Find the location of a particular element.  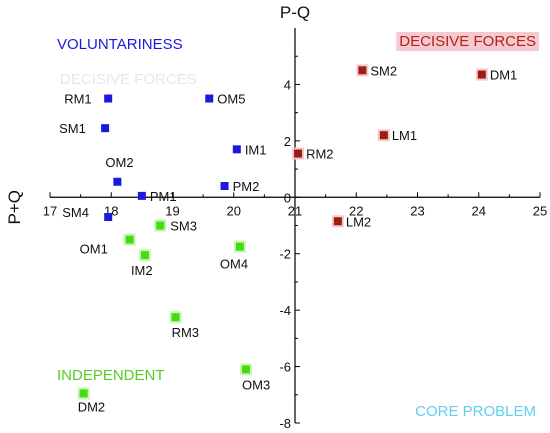

quadrant-label-bg is located at coordinates (467, 41).